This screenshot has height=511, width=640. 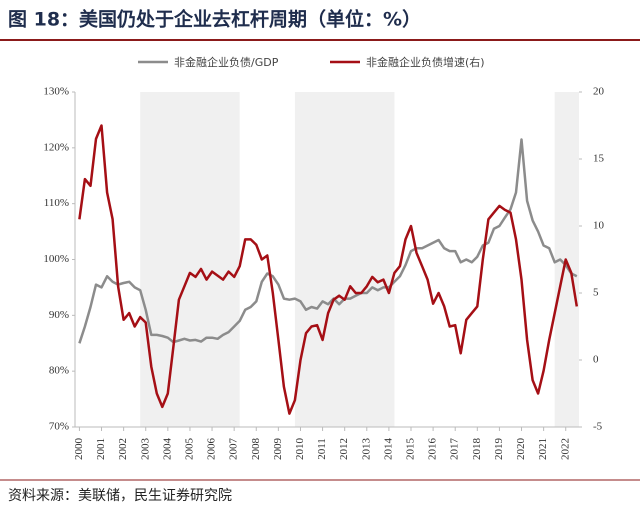 I want to click on x-tick-label: 2013, so click(x=366, y=449).